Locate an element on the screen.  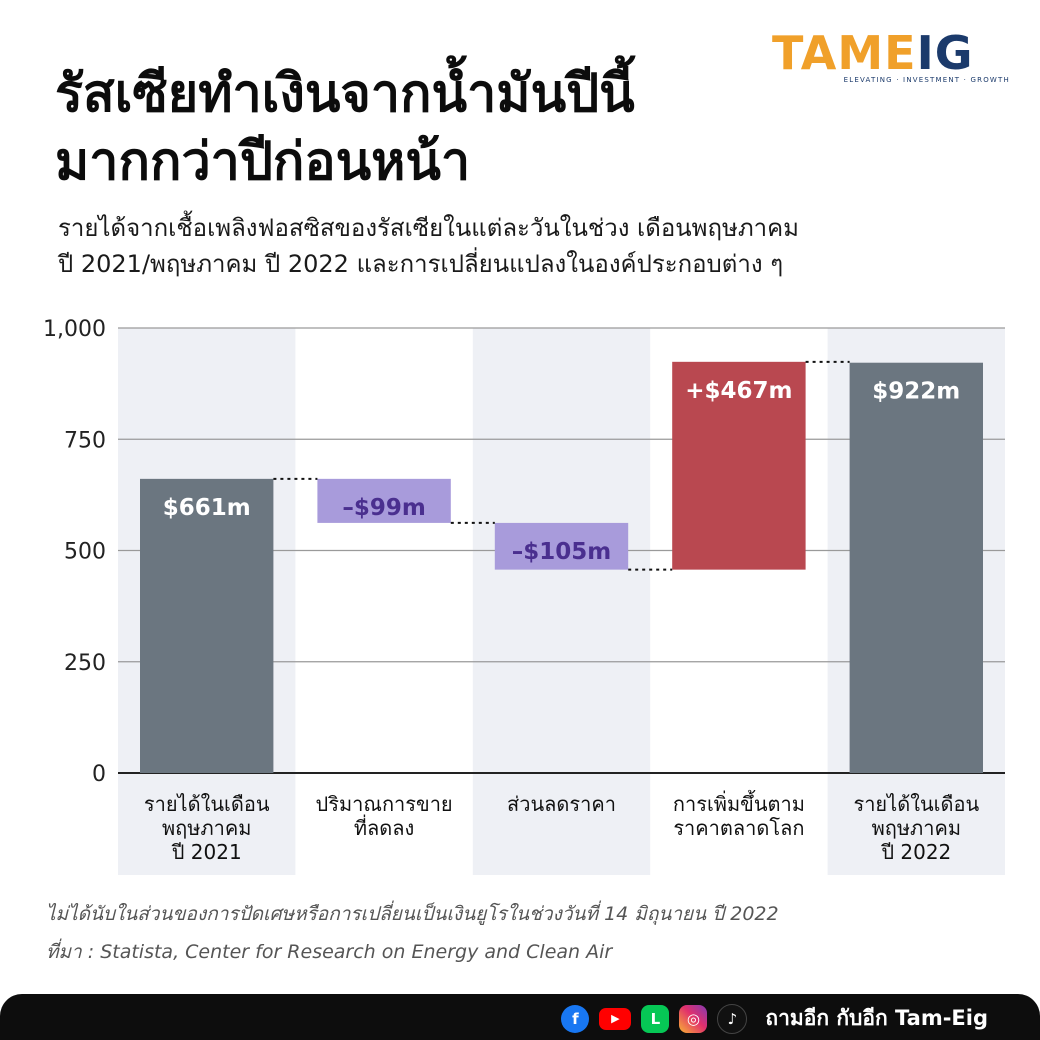
logo-text: TAMEIG is located at coordinates (892, 53).